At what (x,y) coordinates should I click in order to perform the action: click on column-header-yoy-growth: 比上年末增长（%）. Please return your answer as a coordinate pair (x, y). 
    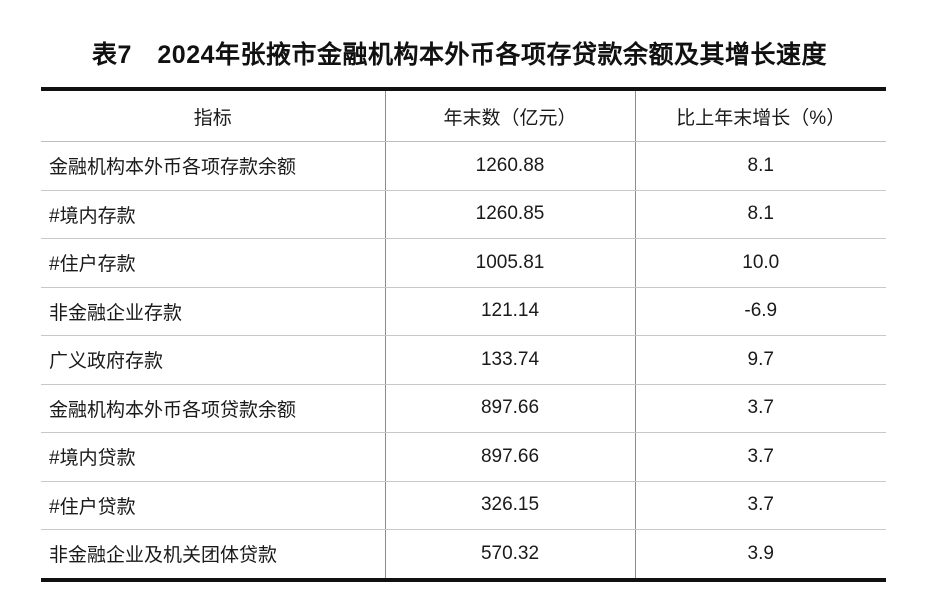
    Looking at the image, I should click on (760, 114).